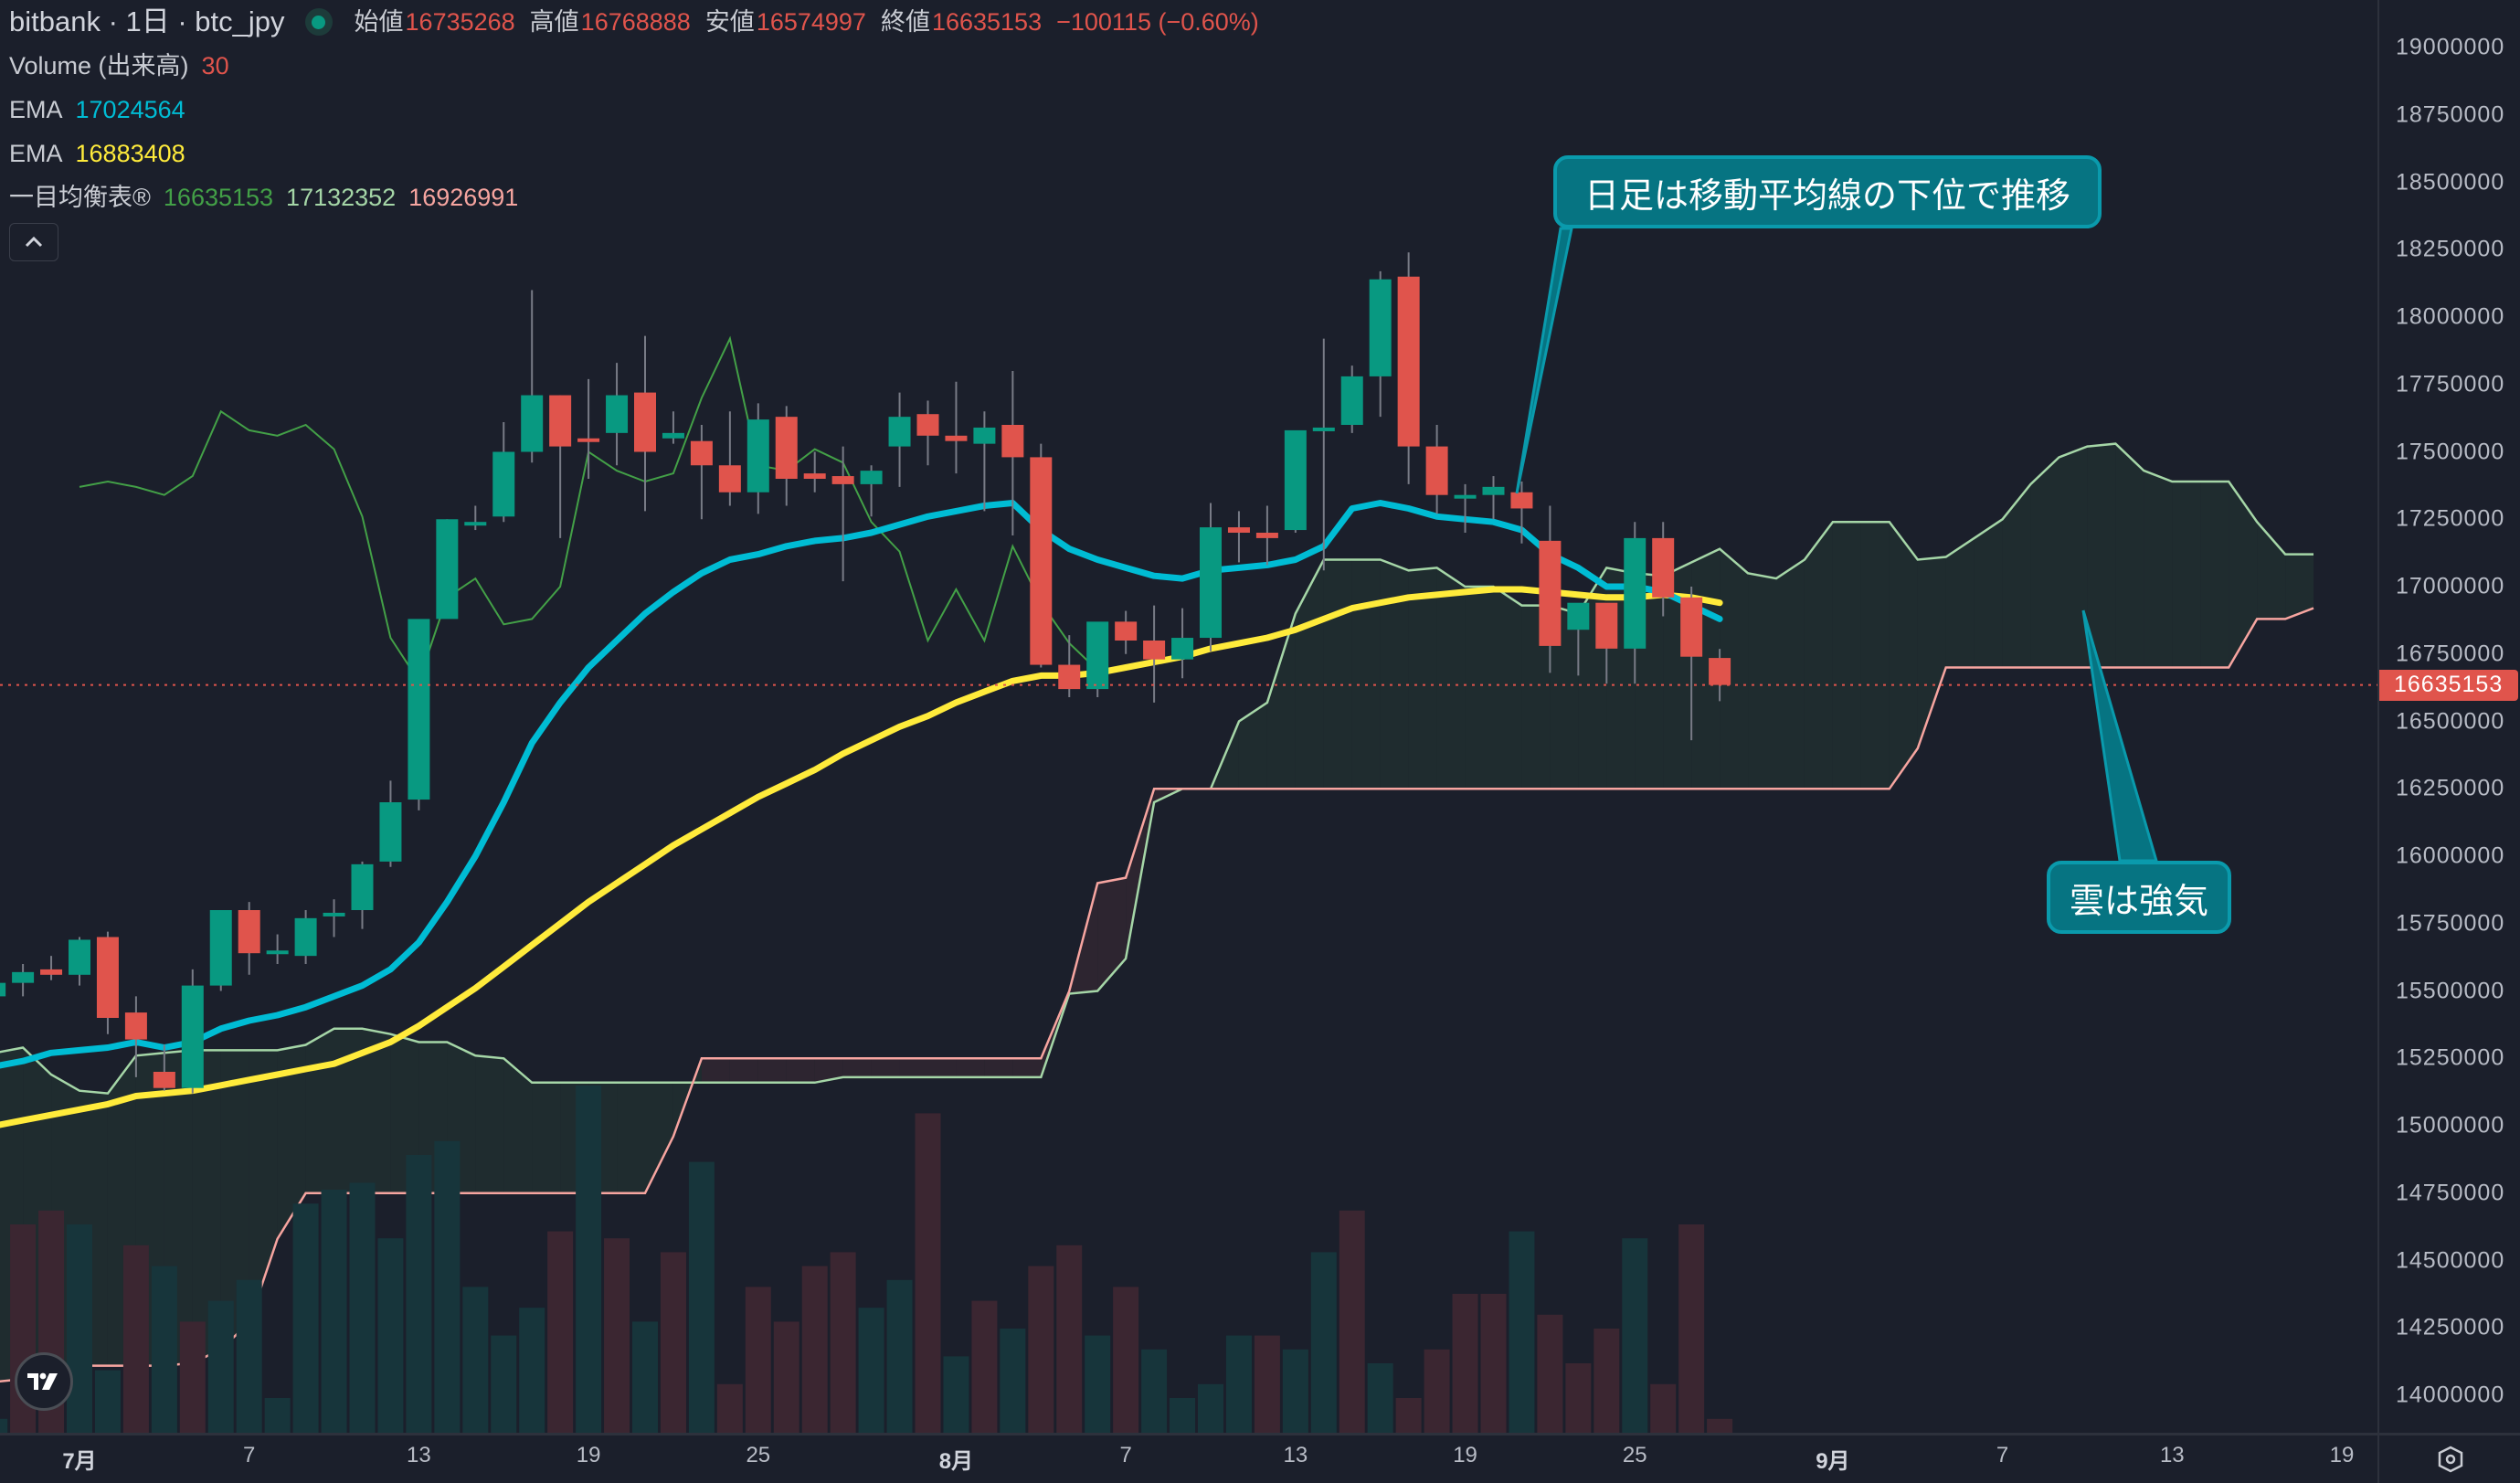 The width and height of the screenshot is (2520, 1483). What do you see at coordinates (2451, 115) in the screenshot?
I see `price-tick: 18750000` at bounding box center [2451, 115].